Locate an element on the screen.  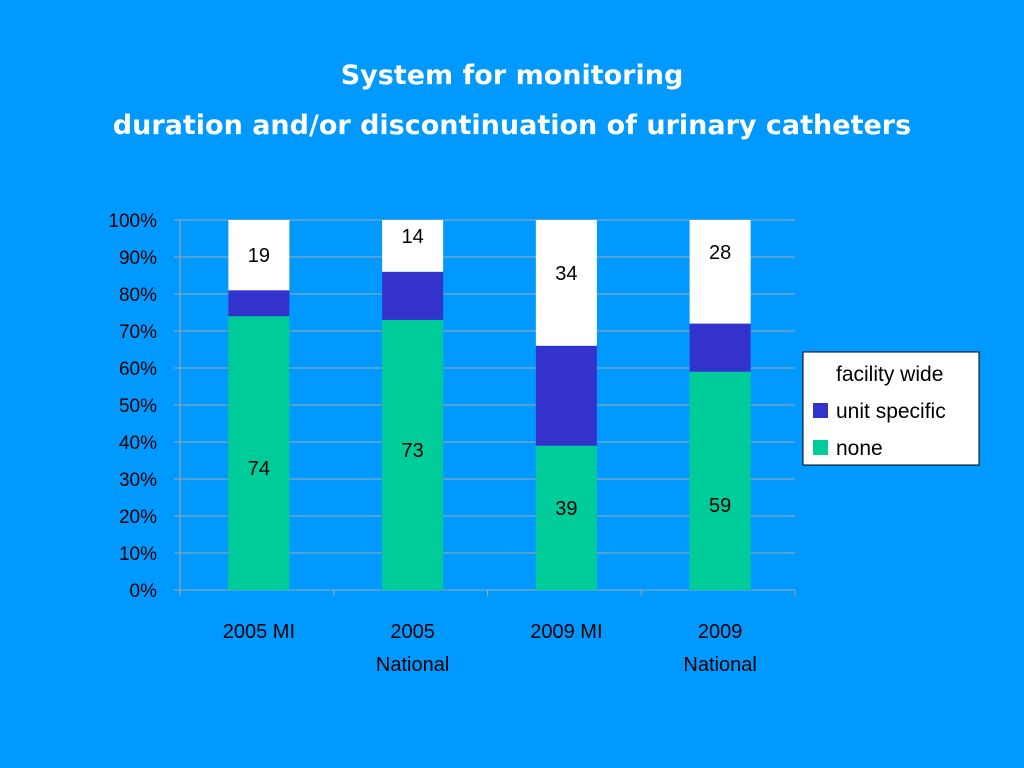
legend-label: unit specific is located at coordinates (891, 411).